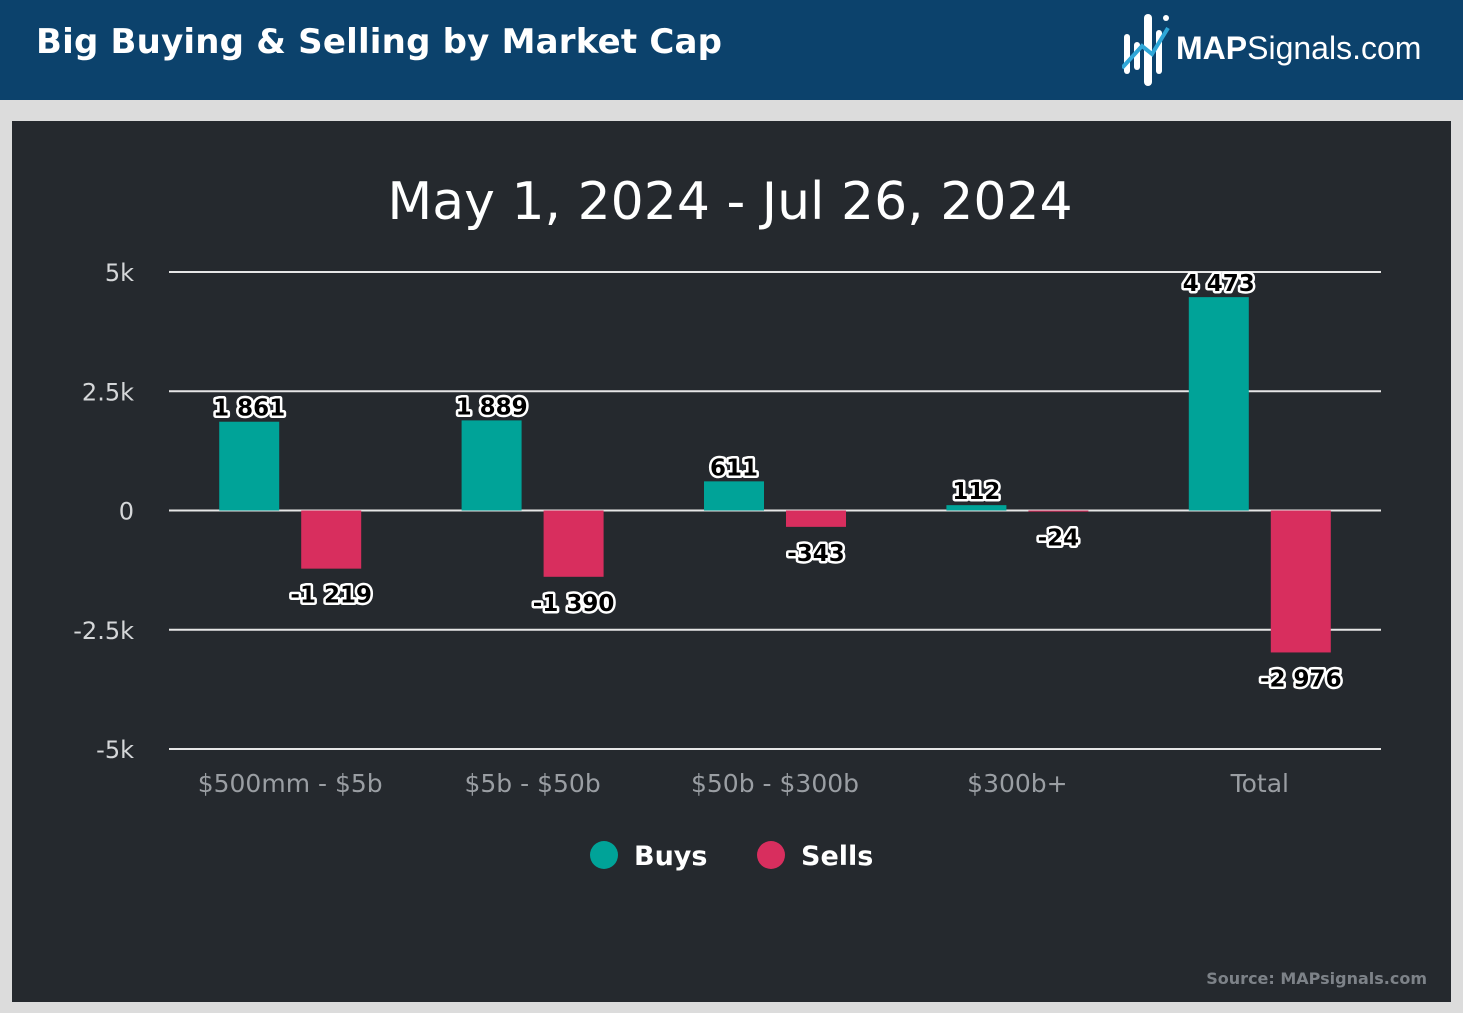 This screenshot has height=1013, width=1463. Describe the element at coordinates (379, 42) in the screenshot. I see `page-title: Big Buying & Selling by Market Cap` at that location.